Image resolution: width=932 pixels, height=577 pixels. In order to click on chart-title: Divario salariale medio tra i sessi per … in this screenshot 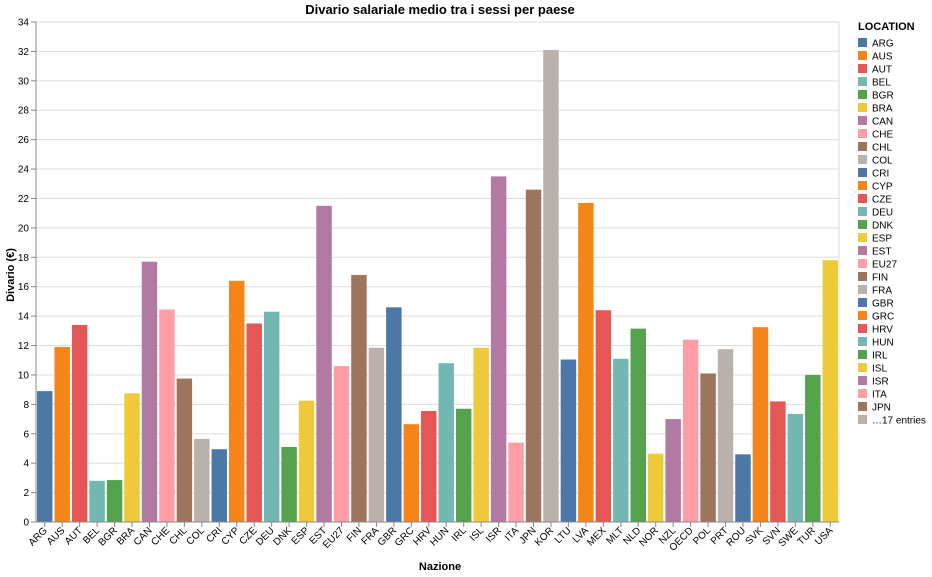, I will do `click(440, 9)`.